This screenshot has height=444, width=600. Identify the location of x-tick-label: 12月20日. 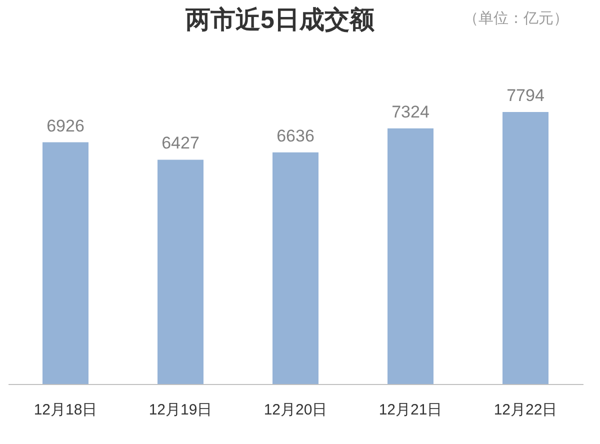
(296, 410).